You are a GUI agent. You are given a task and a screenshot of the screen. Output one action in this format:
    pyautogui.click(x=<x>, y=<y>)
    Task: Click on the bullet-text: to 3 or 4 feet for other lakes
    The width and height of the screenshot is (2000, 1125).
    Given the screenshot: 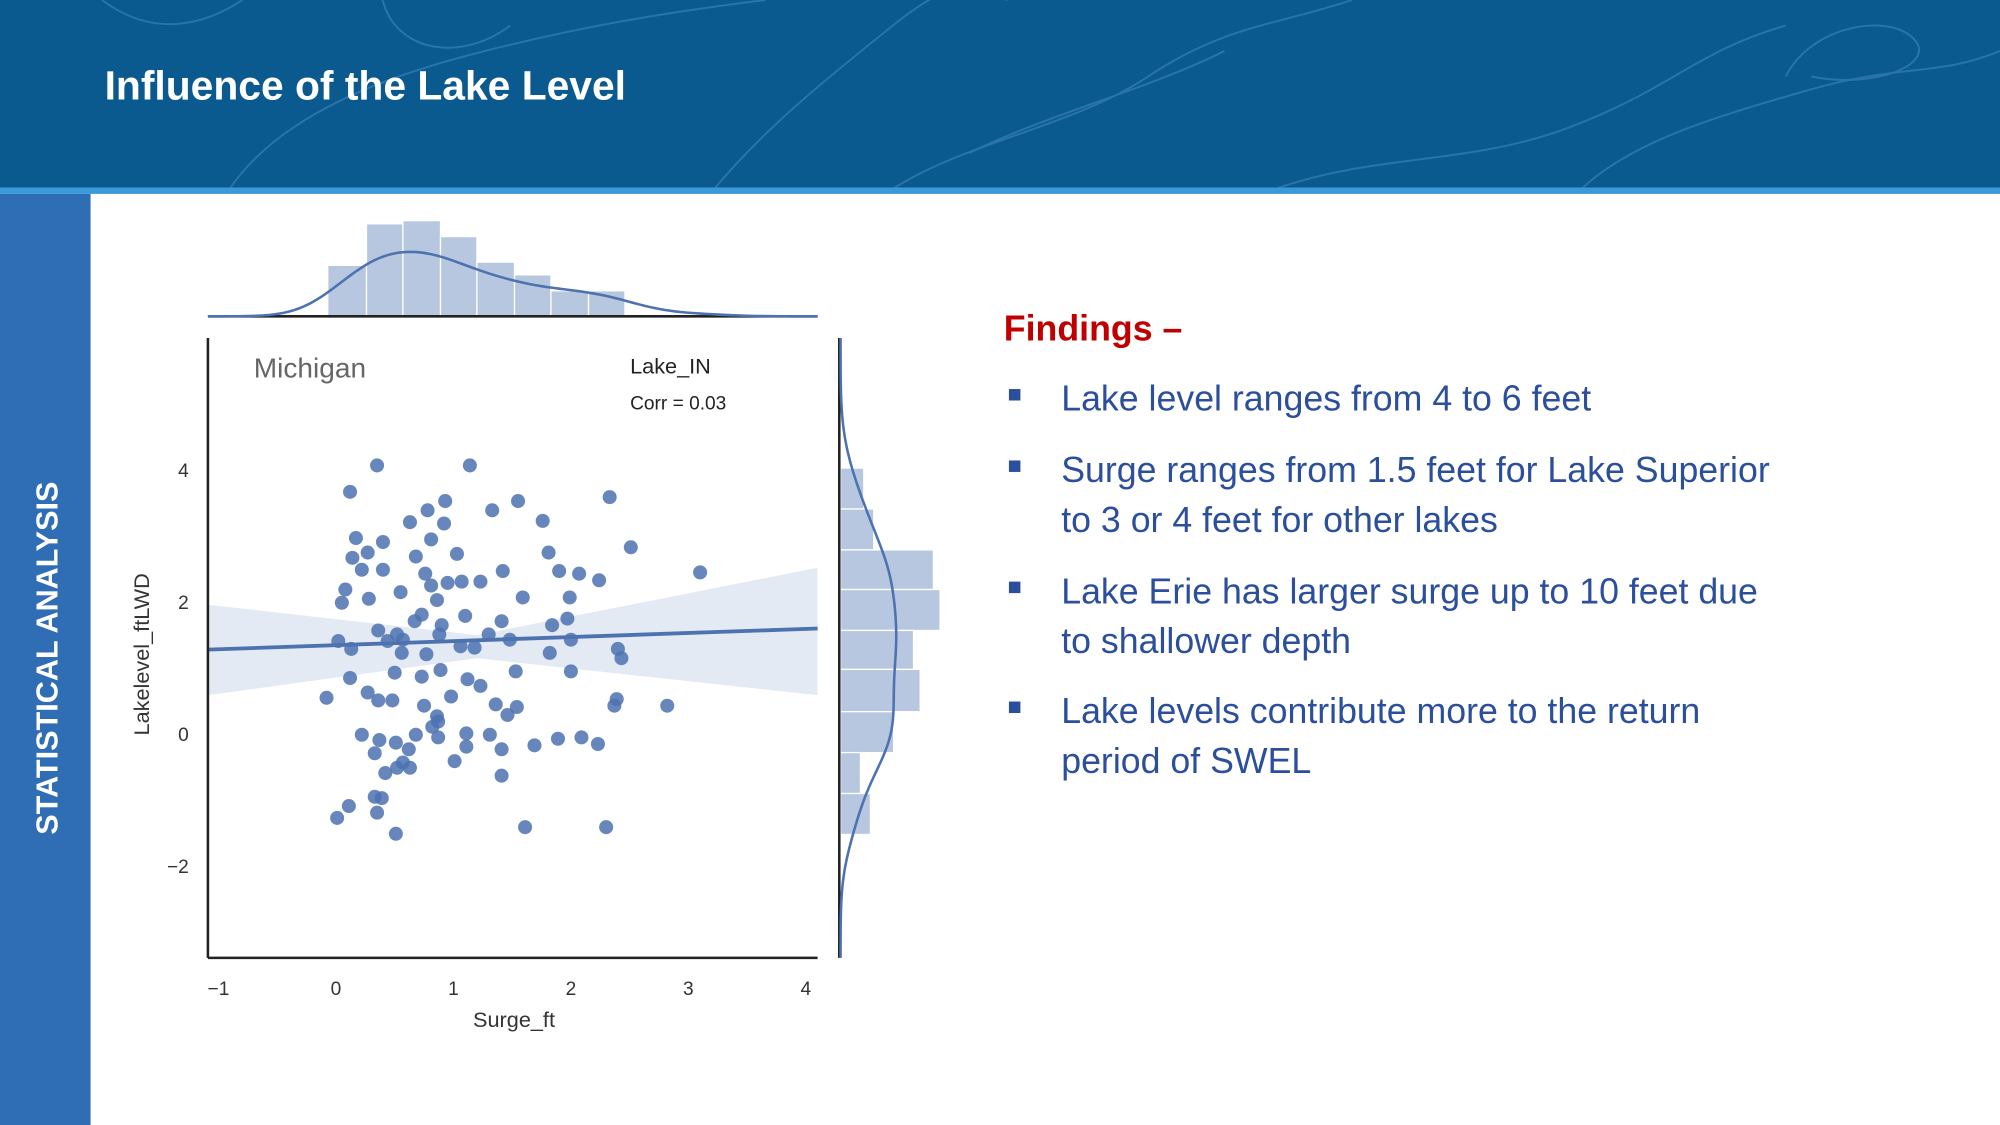 What is the action you would take?
    pyautogui.click(x=1279, y=520)
    